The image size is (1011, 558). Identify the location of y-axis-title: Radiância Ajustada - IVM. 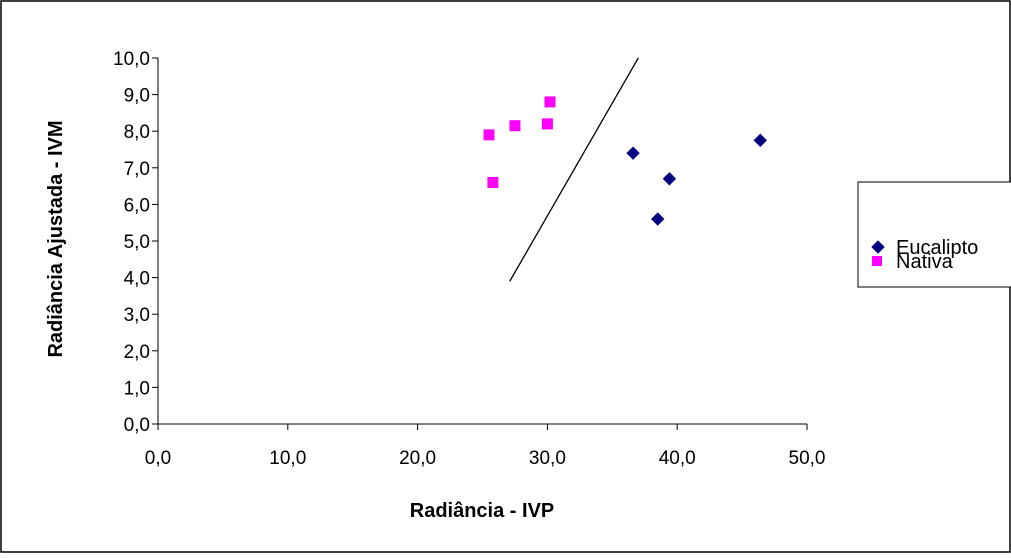
(56, 238).